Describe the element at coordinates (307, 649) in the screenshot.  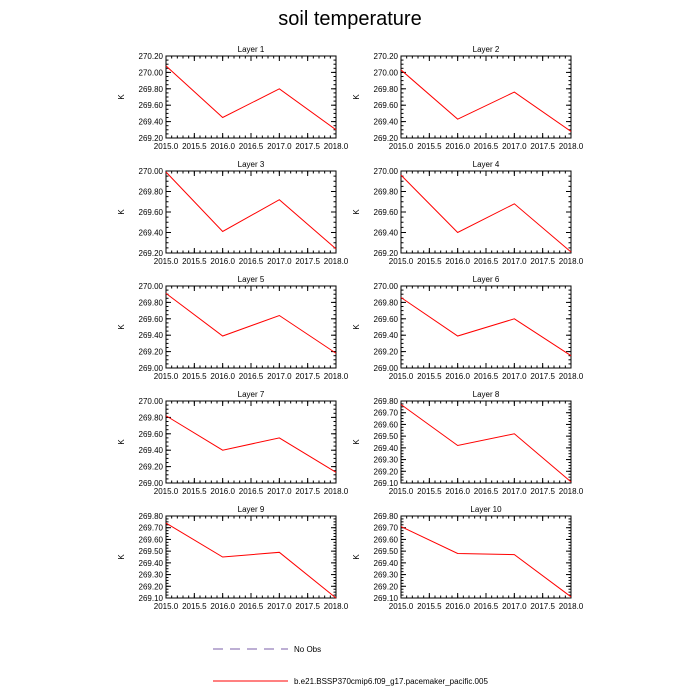
I see `legend-obs-label: No Obs` at that location.